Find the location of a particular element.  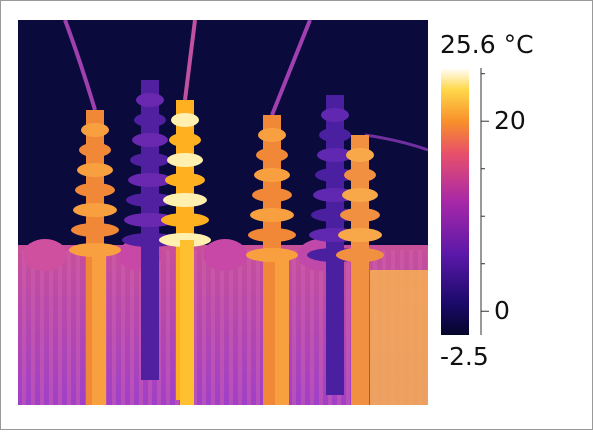

bushing-core is located at coordinates (360, 270).